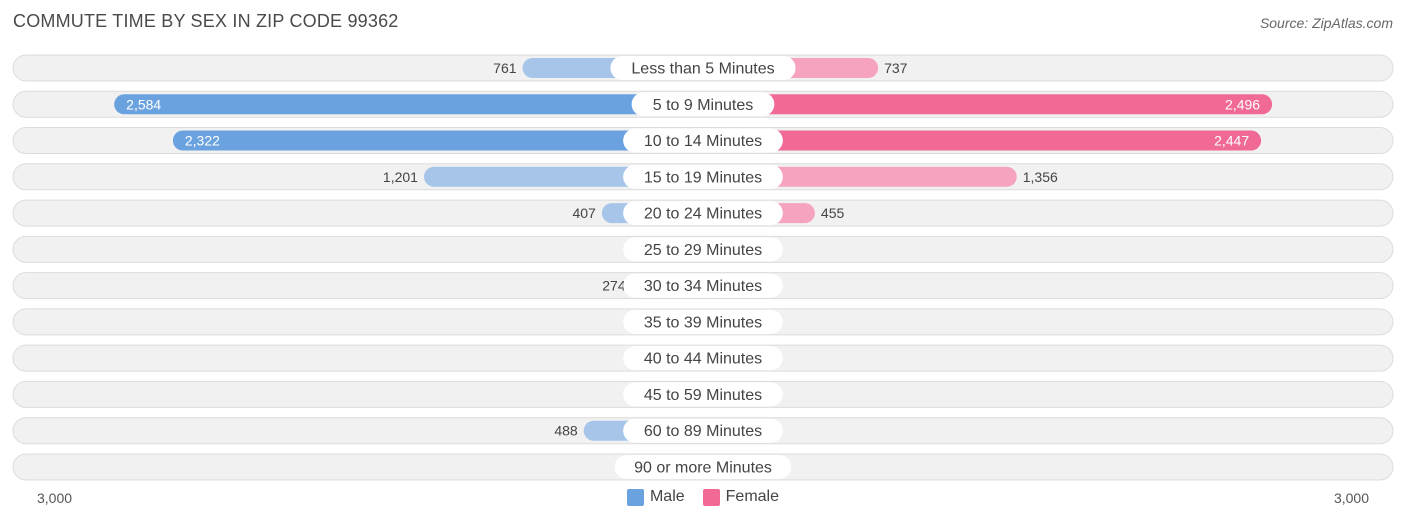 The height and width of the screenshot is (523, 1406). What do you see at coordinates (566, 431) in the screenshot?
I see `male-value-label: 488` at bounding box center [566, 431].